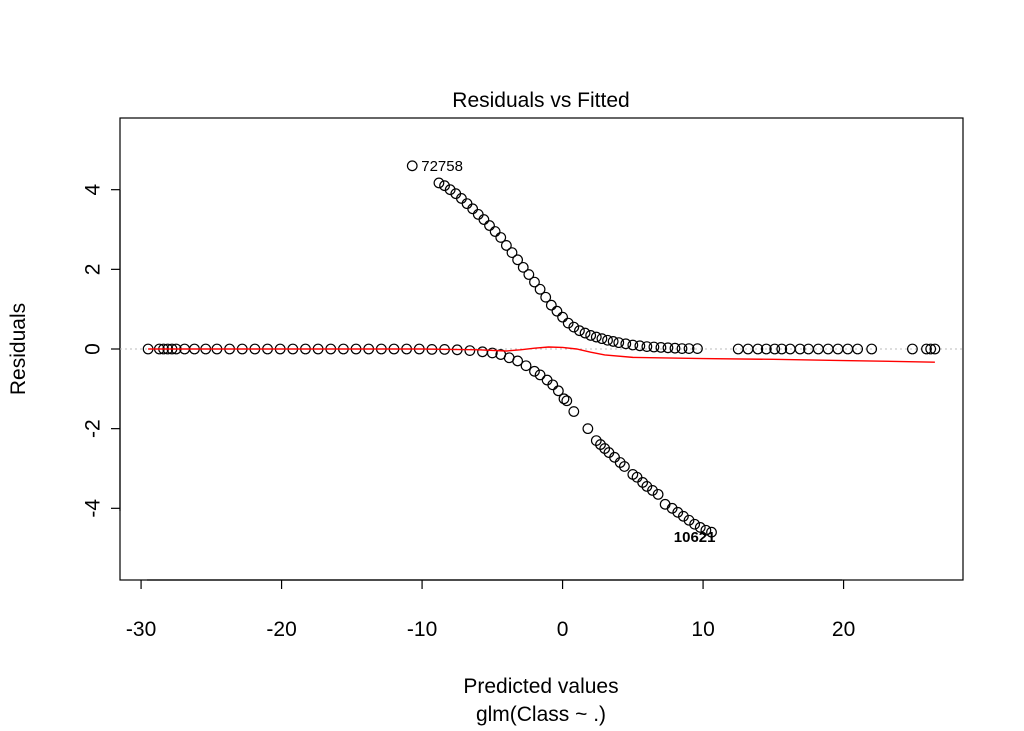 The image size is (1024, 731). What do you see at coordinates (93, 270) in the screenshot?
I see `y-tick-label: 2` at bounding box center [93, 270].